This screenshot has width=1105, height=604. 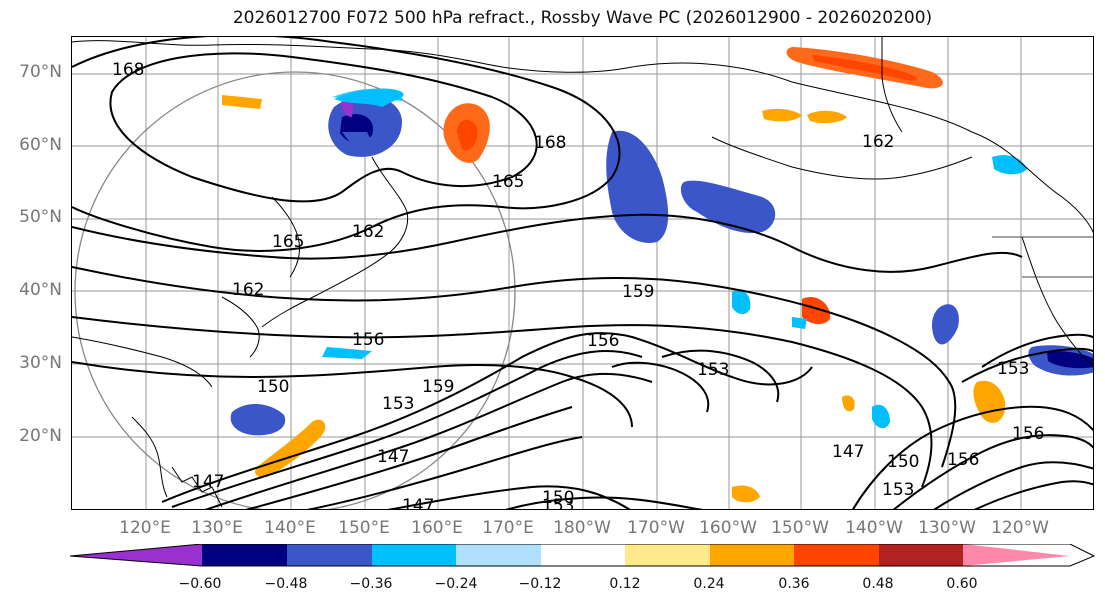 I want to click on colorbar-tick: 0.24, so click(x=709, y=584).